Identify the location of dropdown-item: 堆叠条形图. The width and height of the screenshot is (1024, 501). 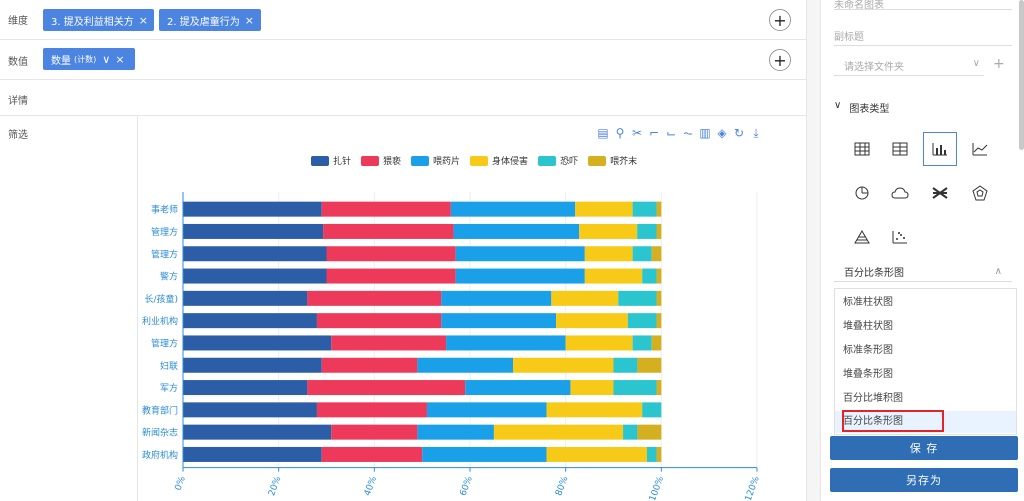
(868, 374).